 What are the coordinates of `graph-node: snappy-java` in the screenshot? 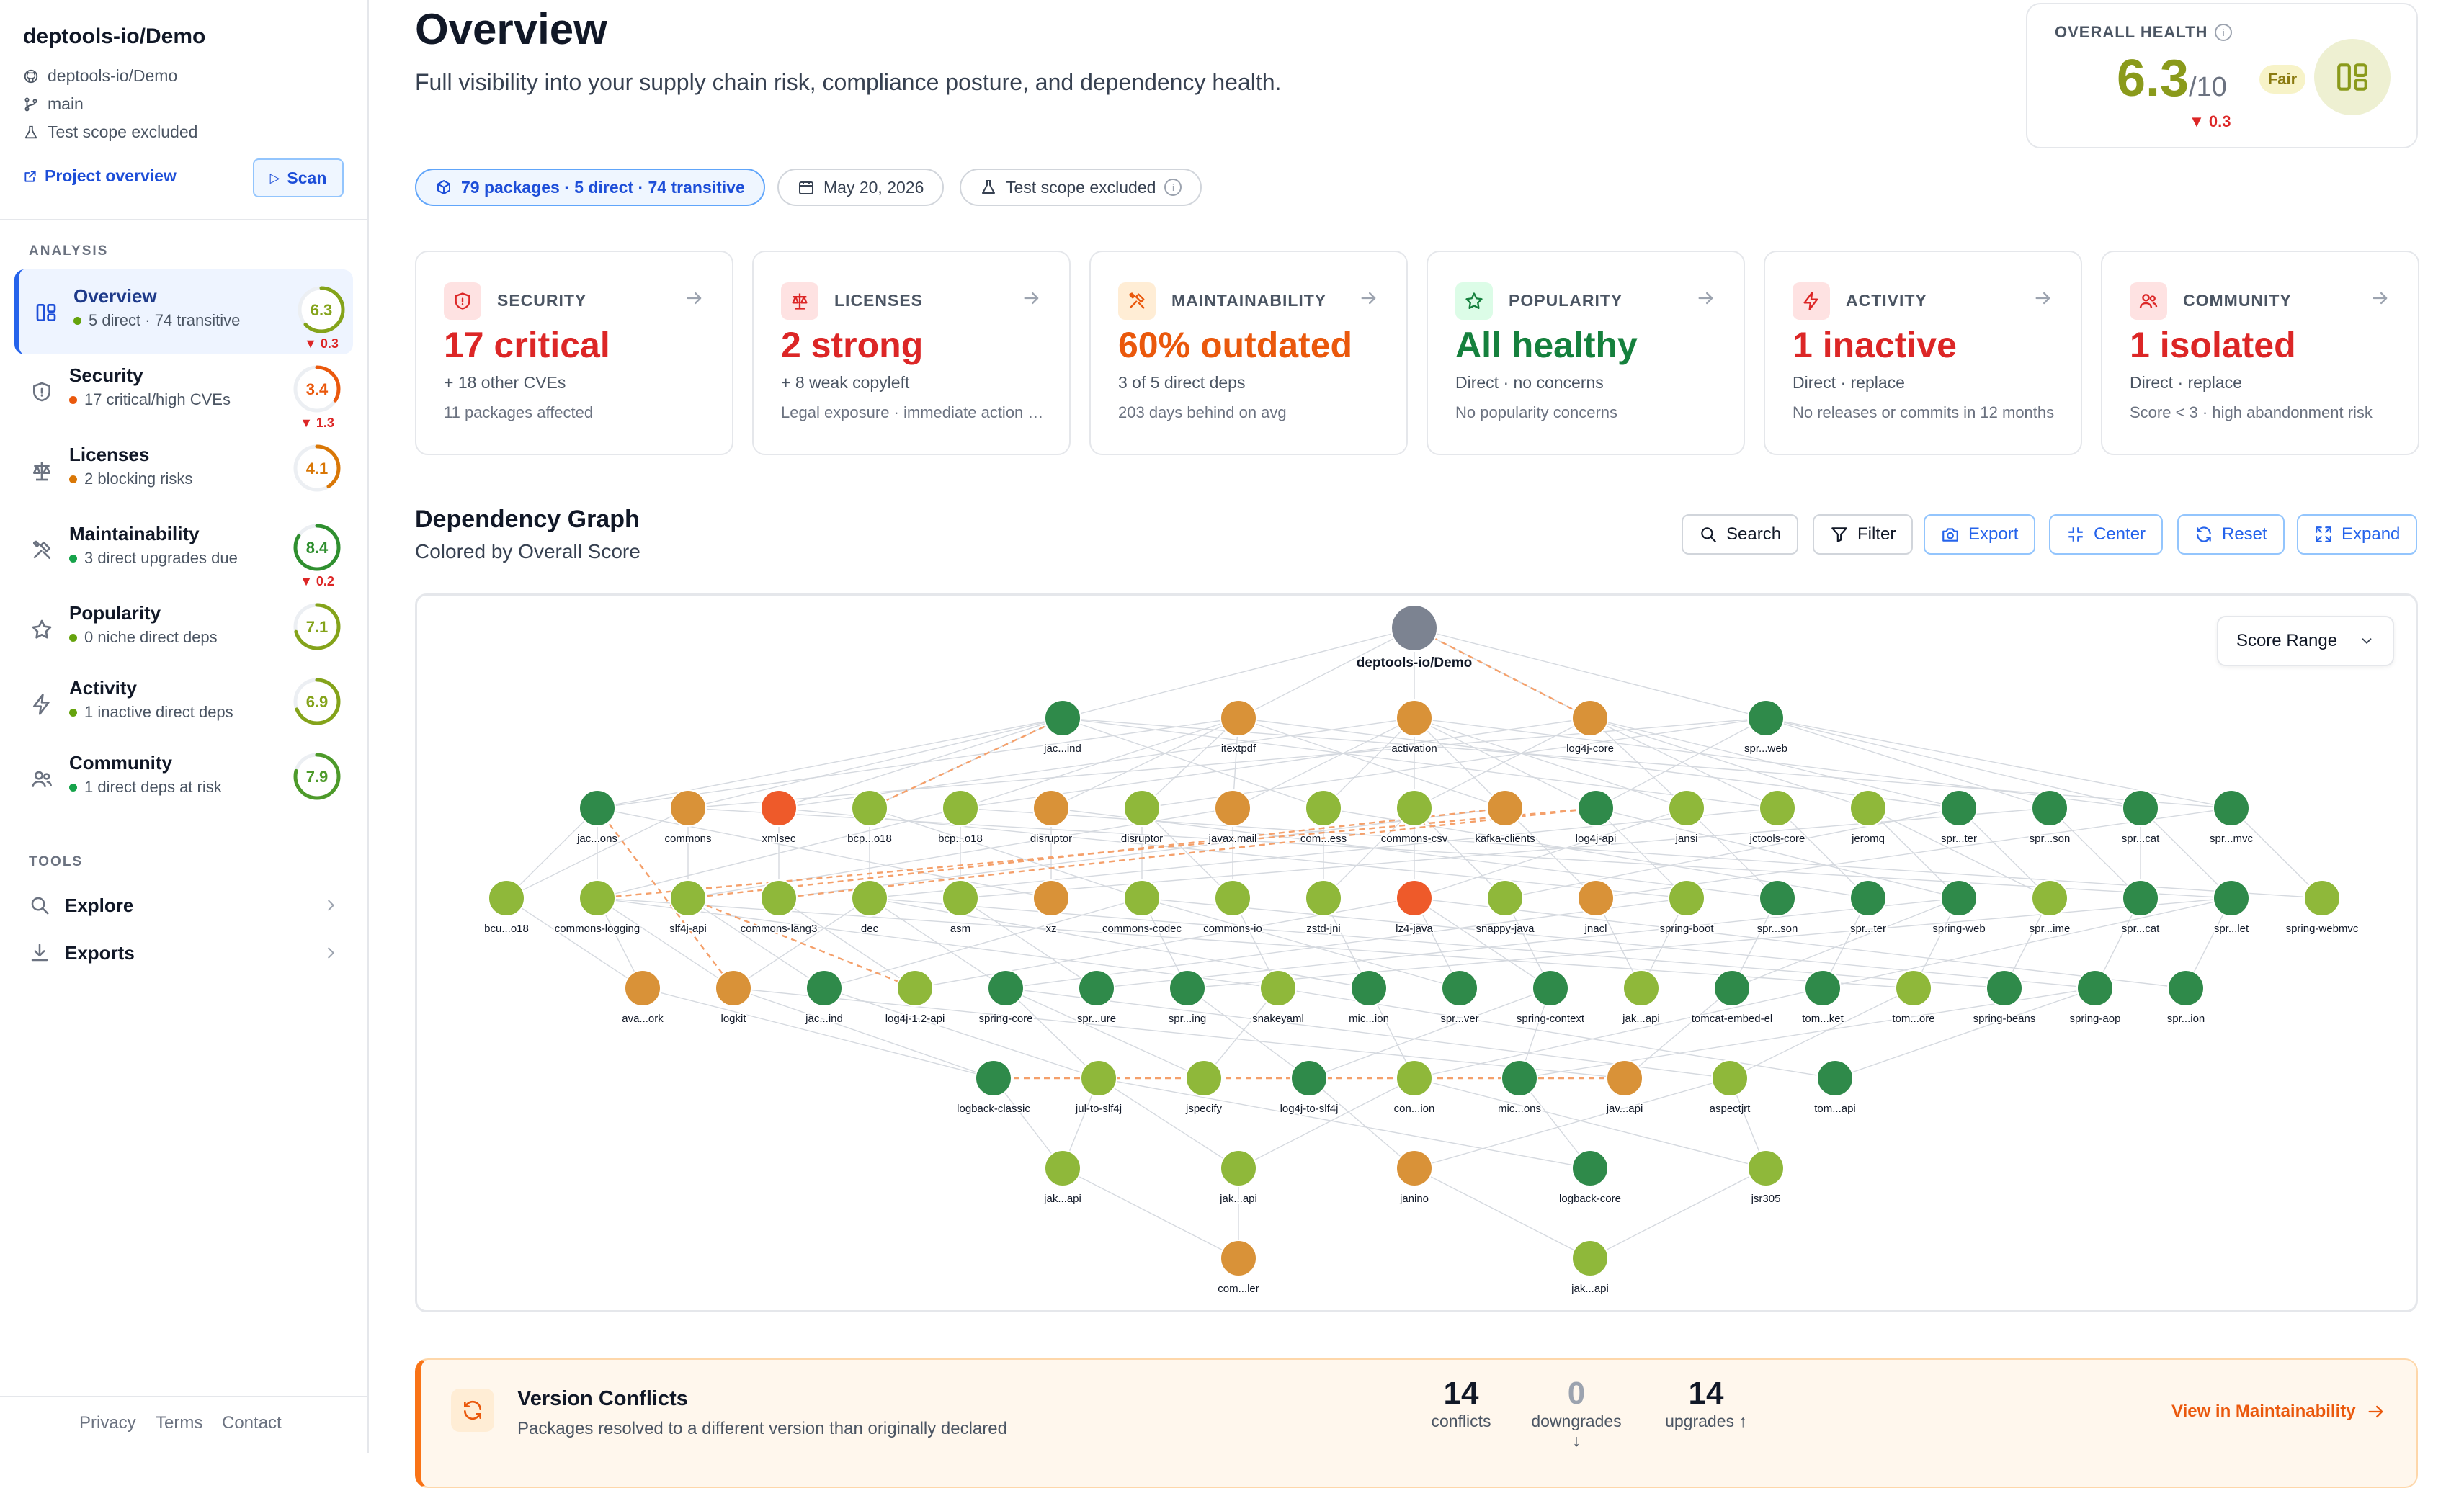 It's located at (1505, 907).